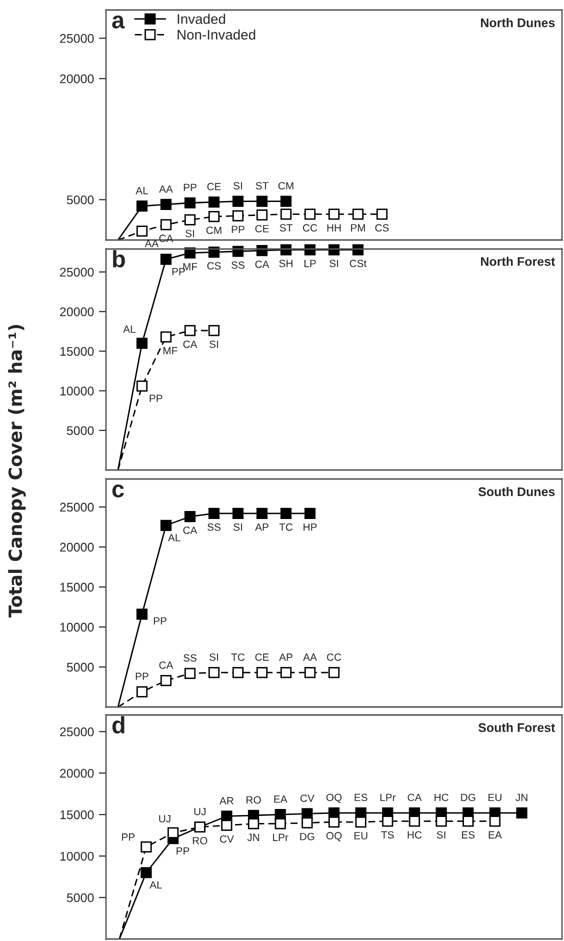  I want to click on data-label: EU, so click(495, 798).